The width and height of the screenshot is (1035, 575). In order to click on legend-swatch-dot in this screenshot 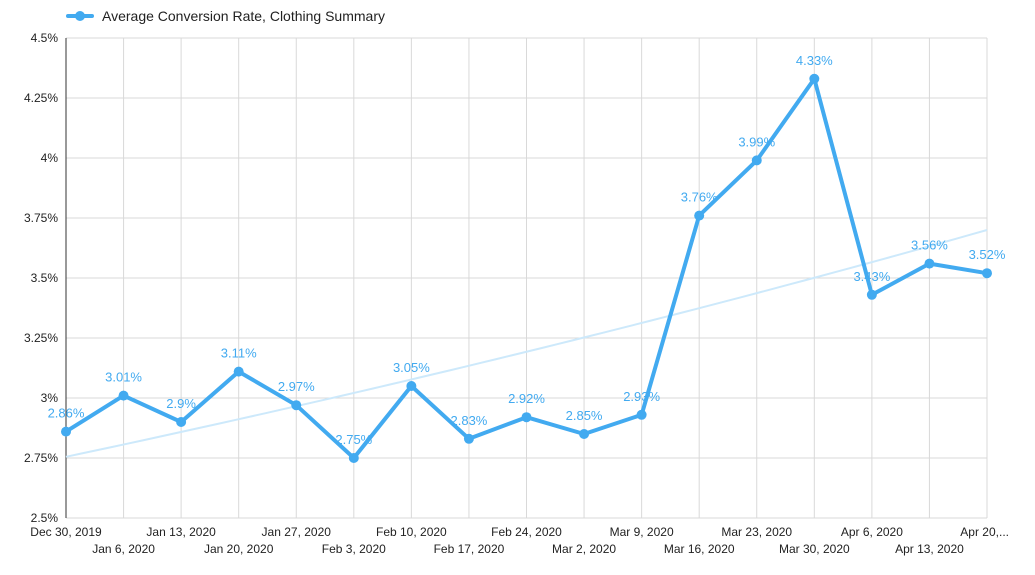, I will do `click(80, 16)`.